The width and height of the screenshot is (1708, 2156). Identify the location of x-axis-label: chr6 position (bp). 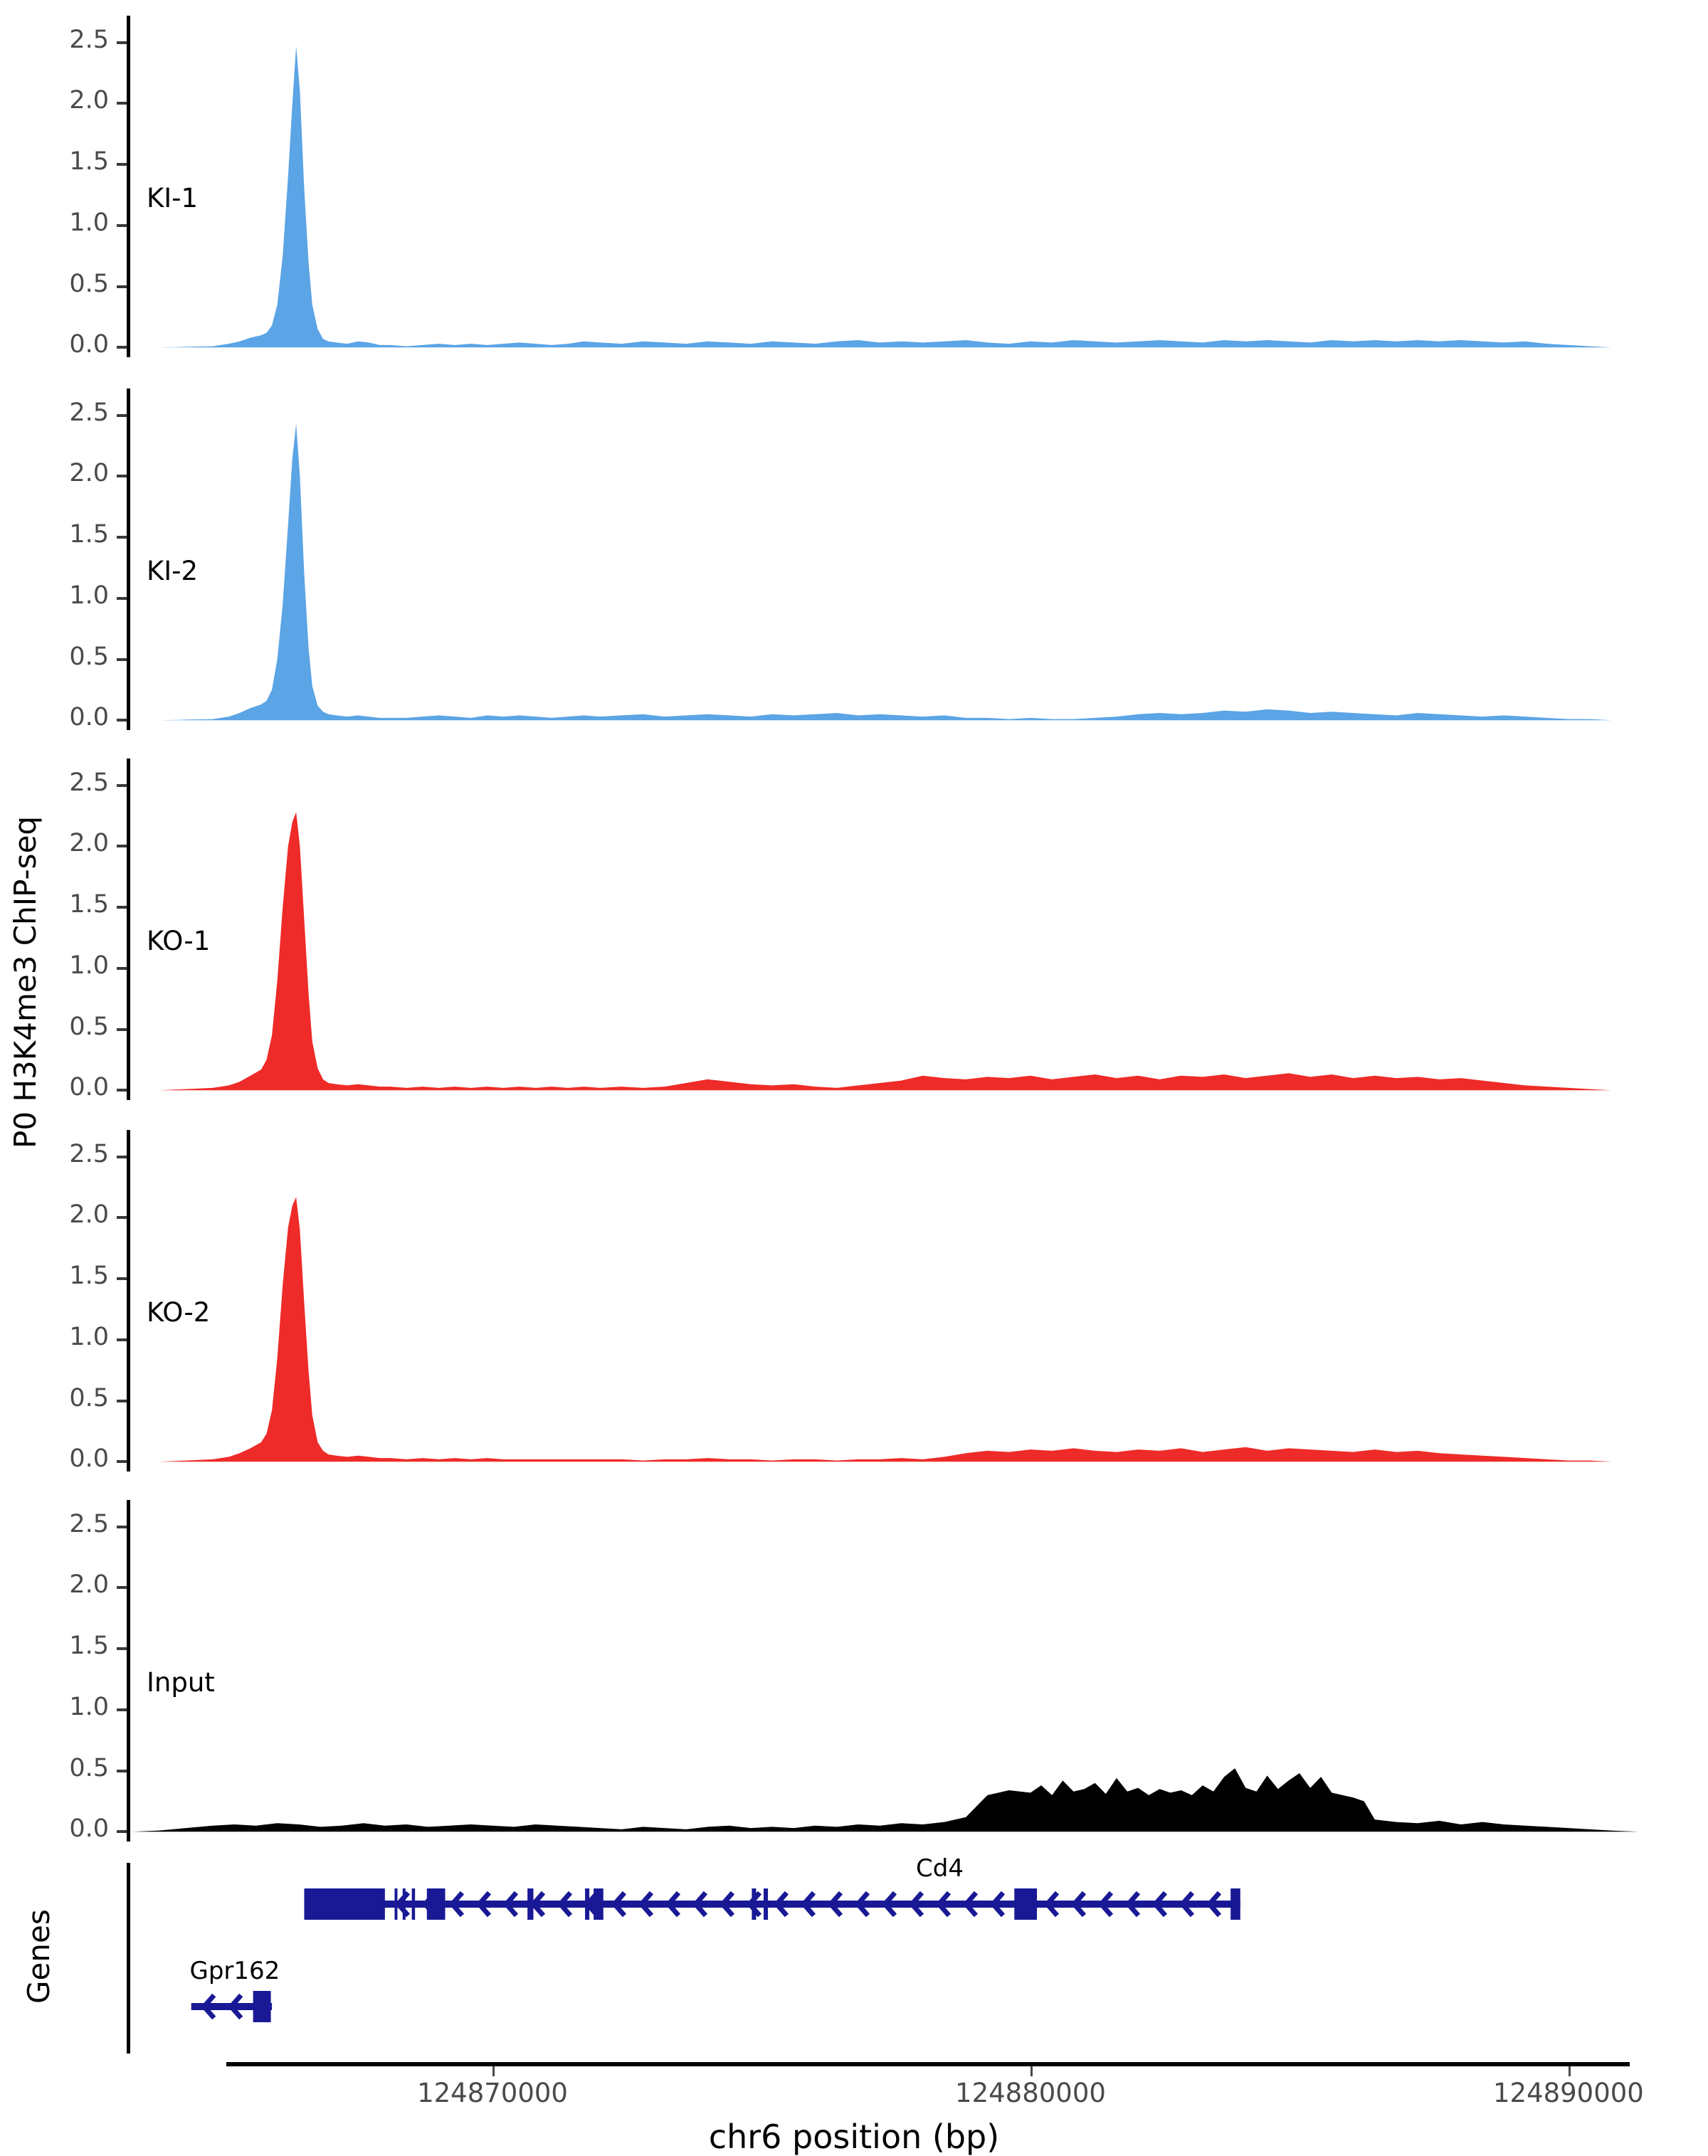
(854, 2137).